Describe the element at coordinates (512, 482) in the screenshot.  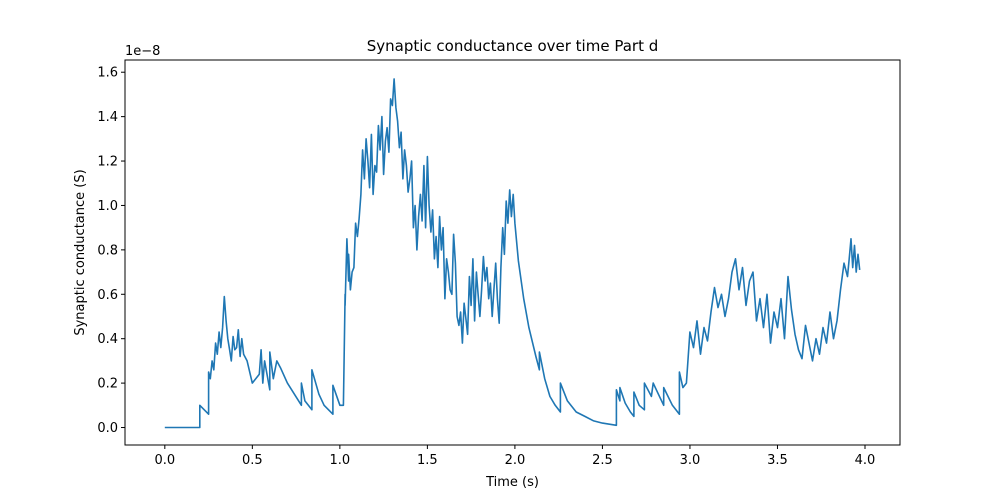
I see `x-axis-label: Time (s)` at that location.